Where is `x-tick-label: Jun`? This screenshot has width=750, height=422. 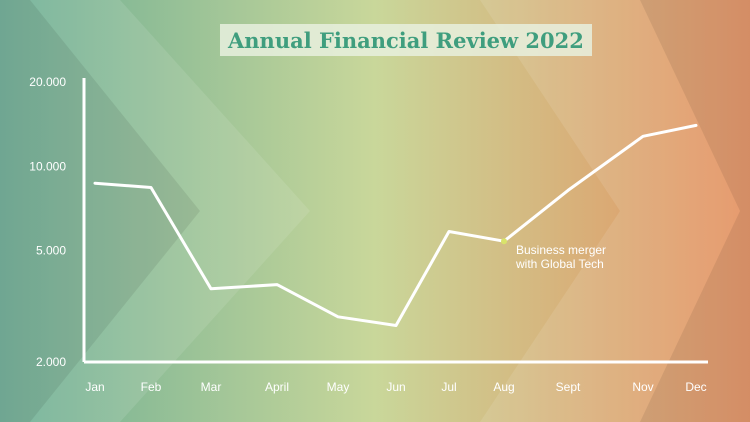 x-tick-label: Jun is located at coordinates (395, 387).